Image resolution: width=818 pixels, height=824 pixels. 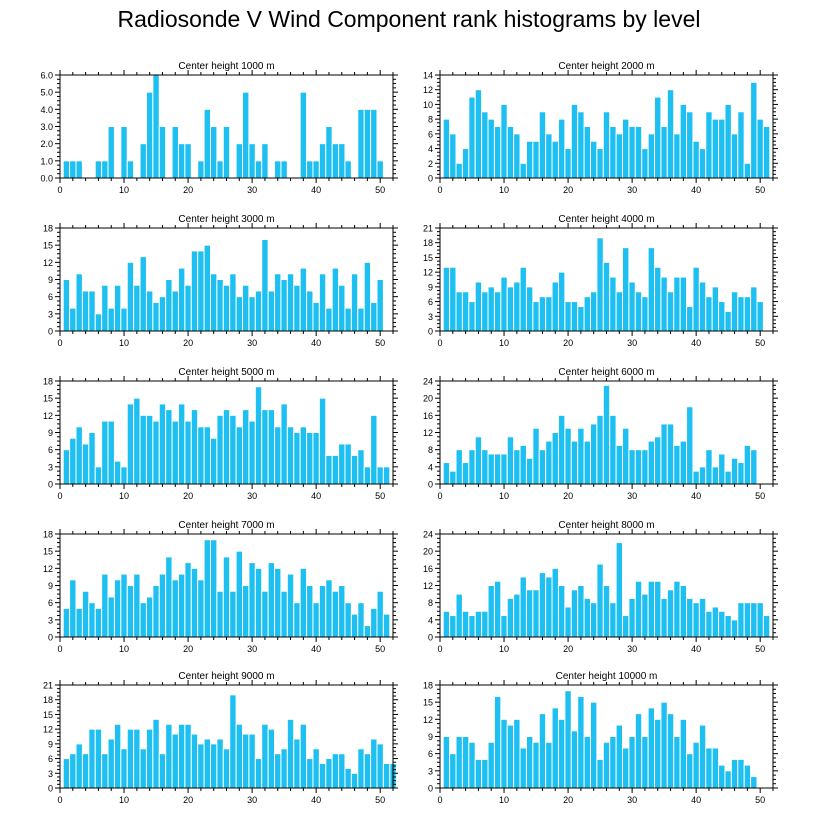 I want to click on x-tick-label: 50, so click(x=380, y=800).